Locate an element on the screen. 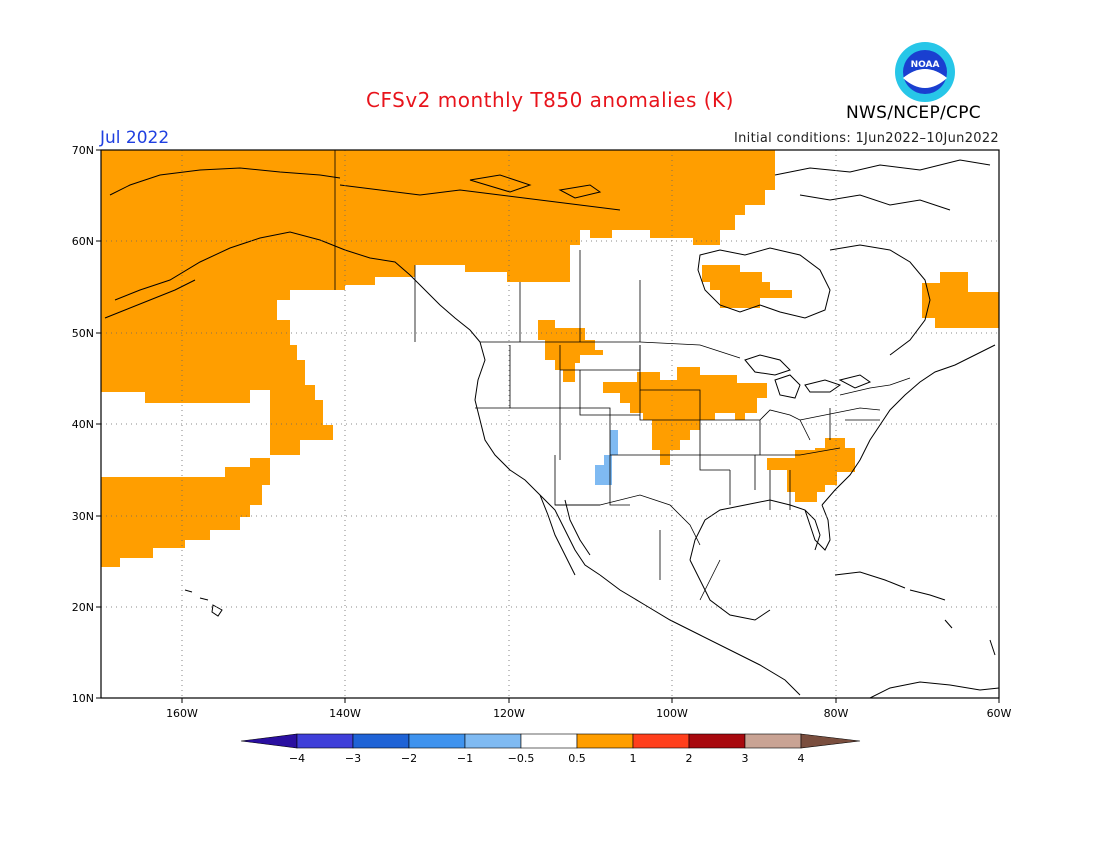 The height and width of the screenshot is (850, 1100). cool-region-new-mexico is located at coordinates (606, 457).